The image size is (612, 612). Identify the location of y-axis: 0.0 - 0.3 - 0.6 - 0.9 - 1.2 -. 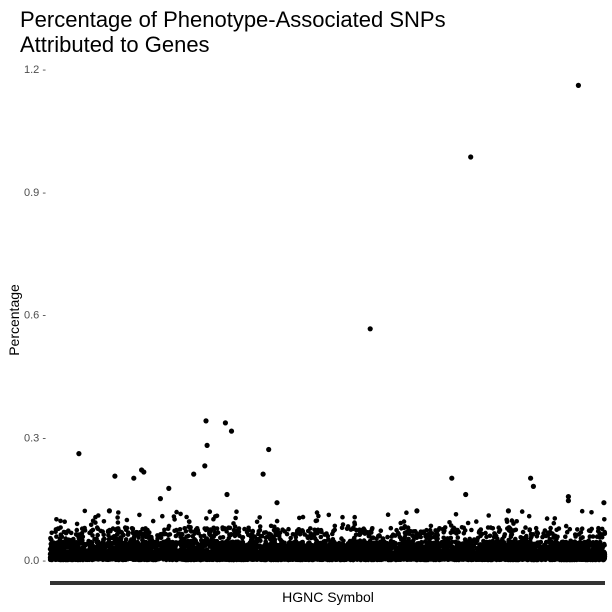
(35, 315).